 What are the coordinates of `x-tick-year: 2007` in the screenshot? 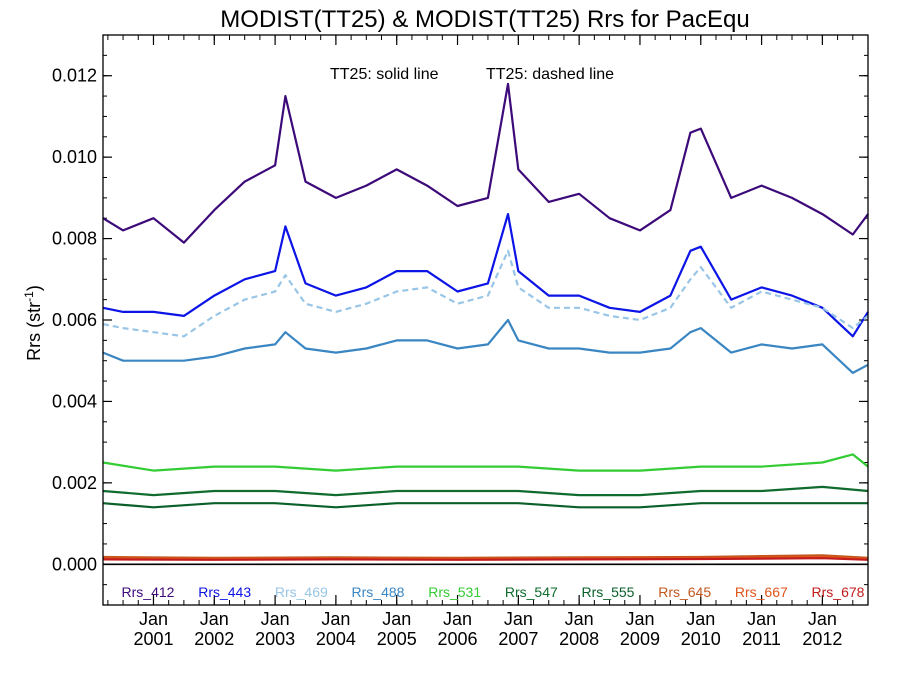 It's located at (518, 639).